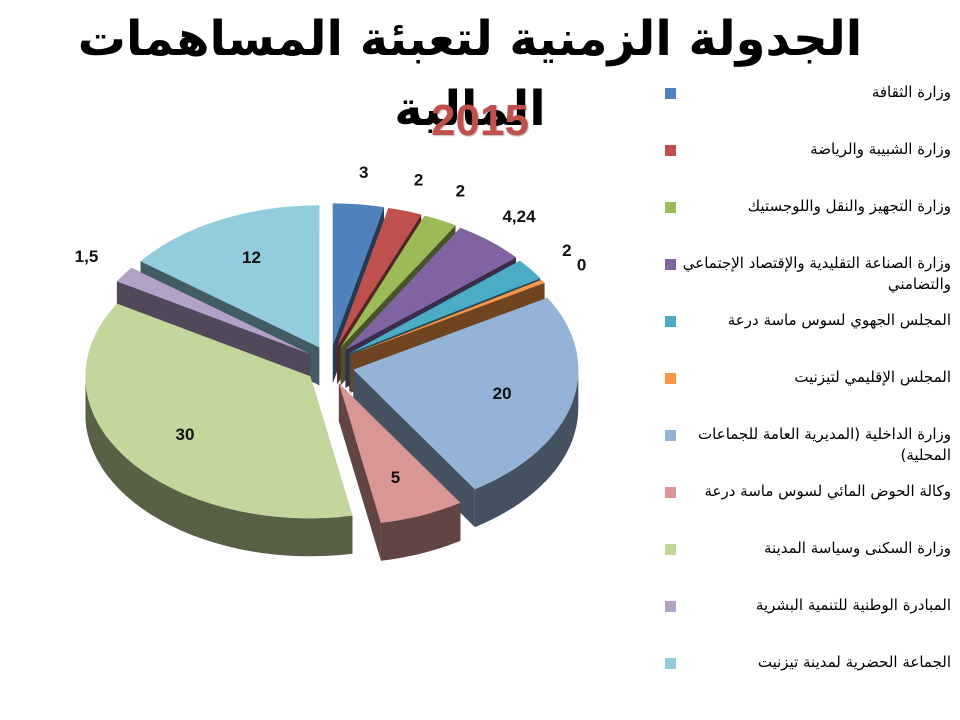  Describe the element at coordinates (805, 680) in the screenshot. I see `legend-item: الجماعة الحضرية لمدينة تيزنيت` at that location.